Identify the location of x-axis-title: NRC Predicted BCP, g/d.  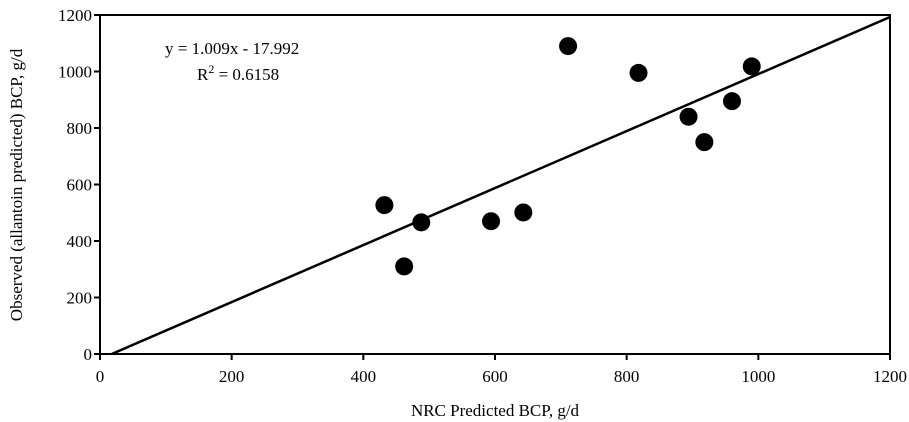
(495, 410).